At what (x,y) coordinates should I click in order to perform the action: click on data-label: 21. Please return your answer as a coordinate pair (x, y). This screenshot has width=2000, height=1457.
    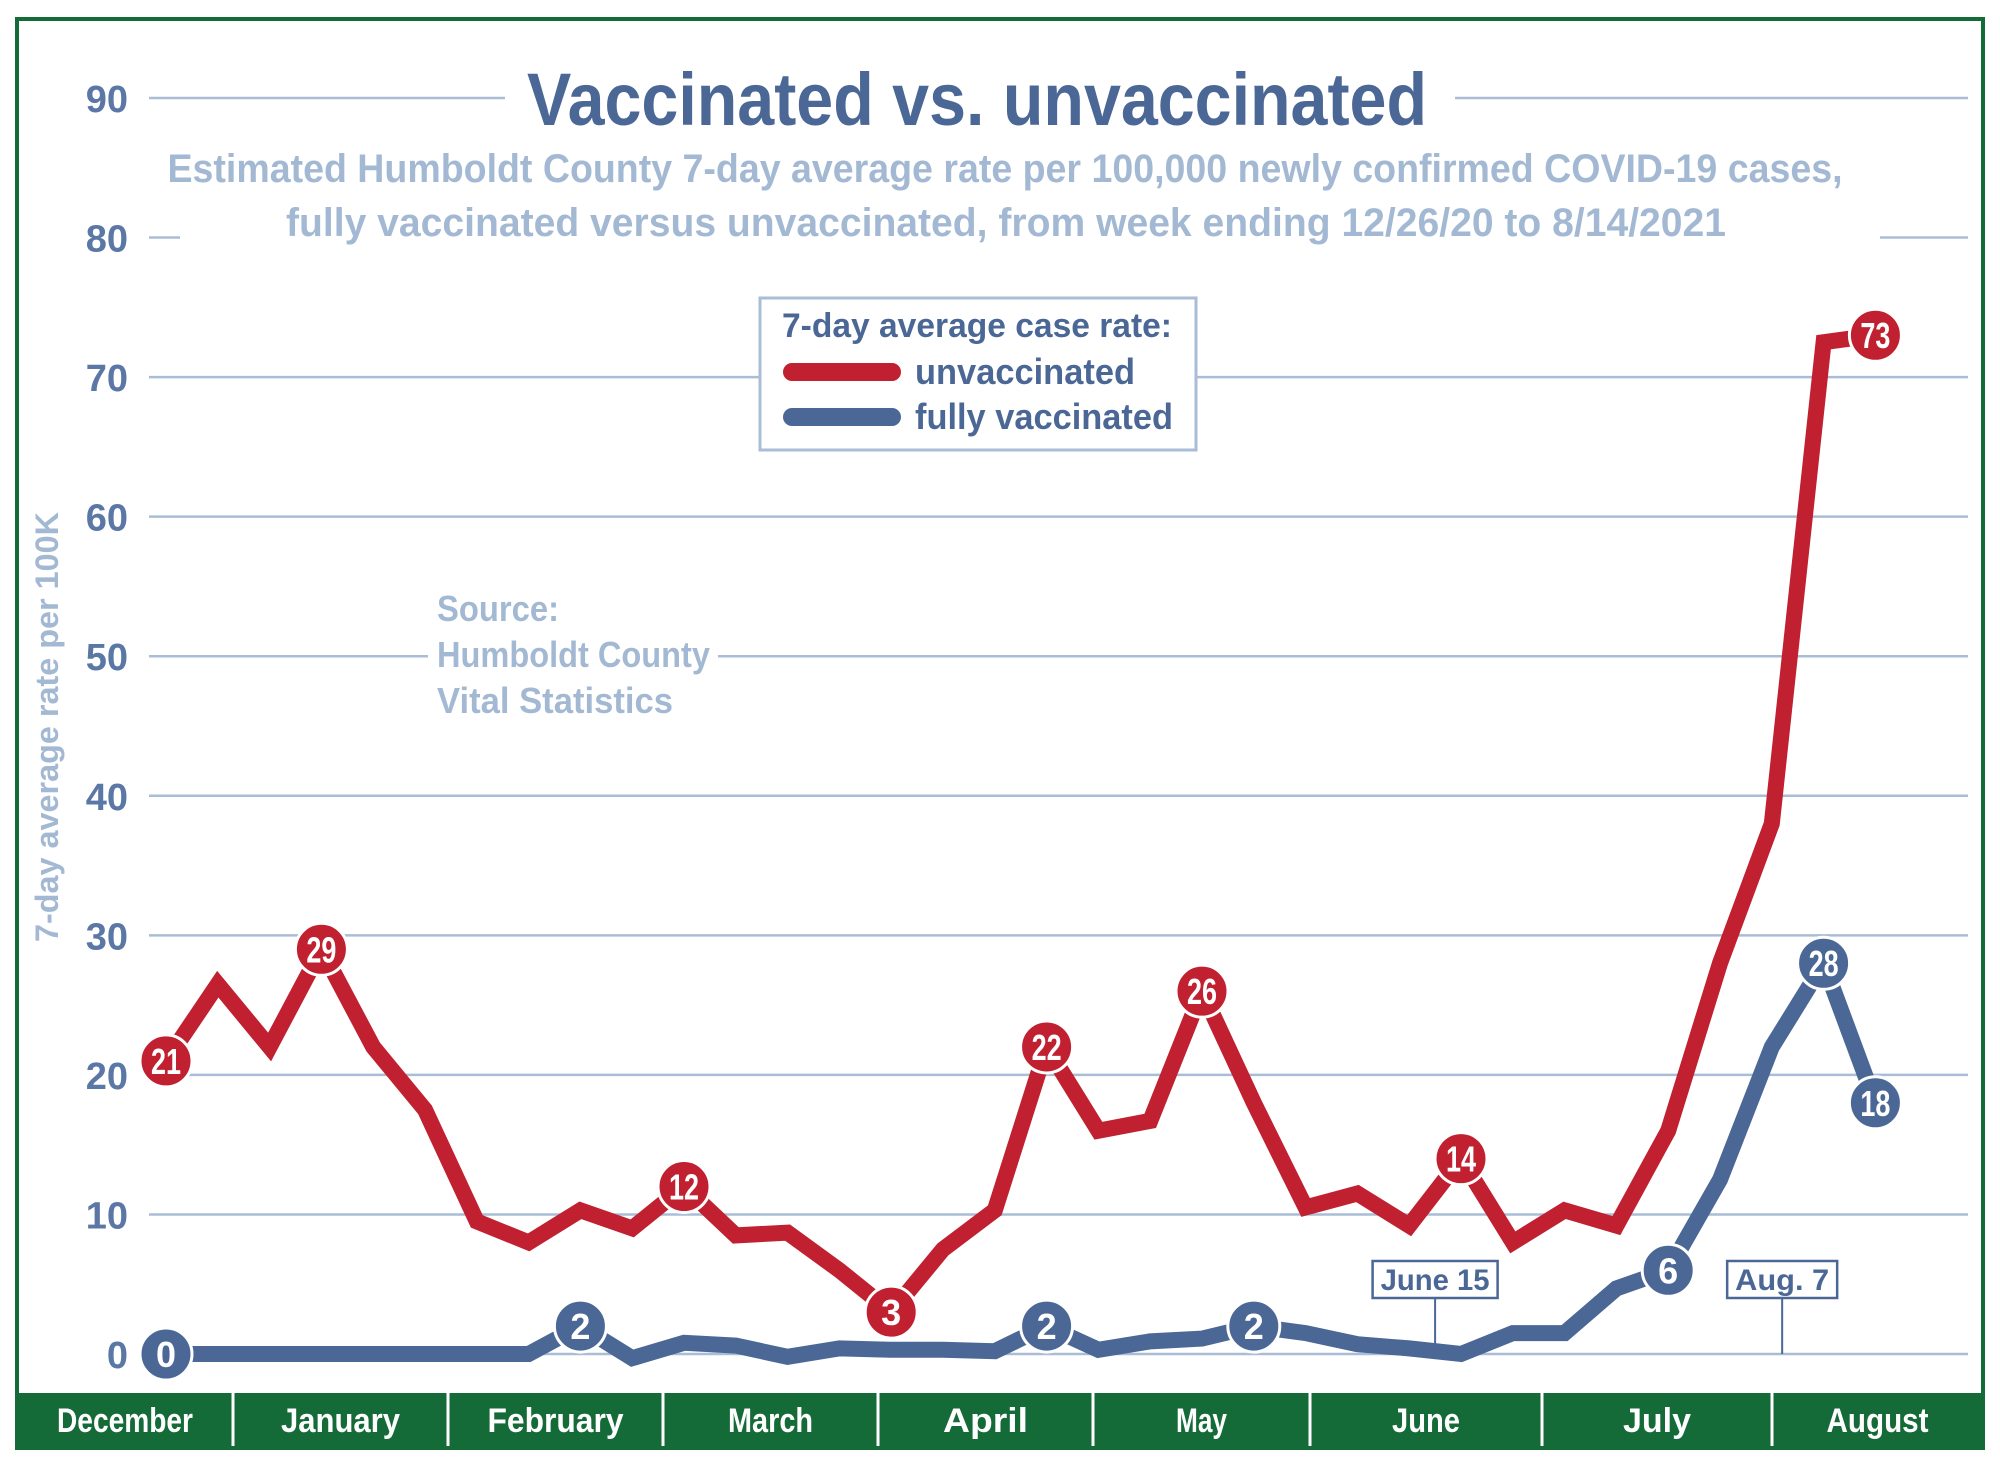
    Looking at the image, I should click on (166, 1061).